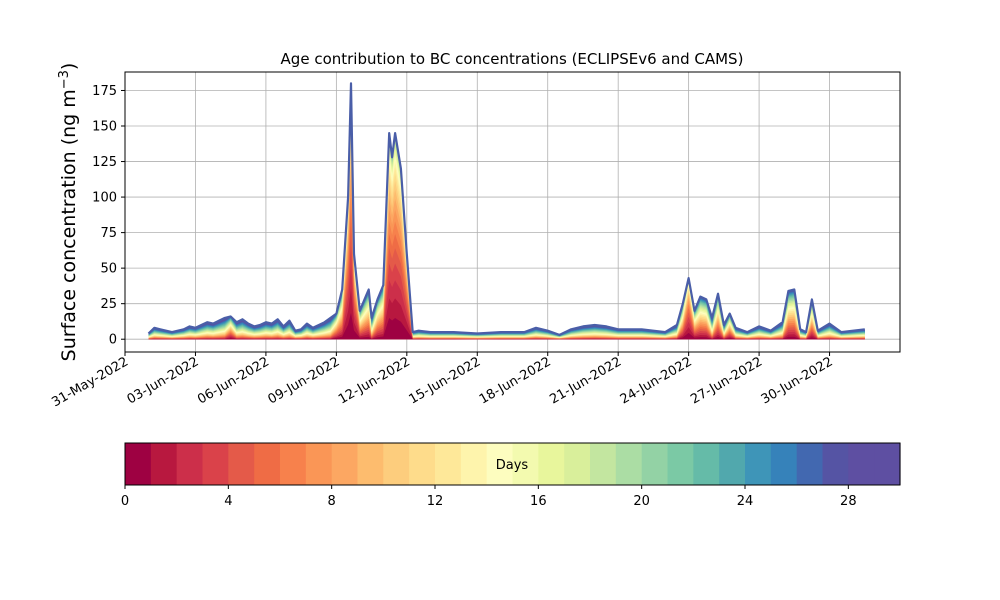 The height and width of the screenshot is (600, 1000). What do you see at coordinates (104, 91) in the screenshot?
I see `y-tick-label: 175` at bounding box center [104, 91].